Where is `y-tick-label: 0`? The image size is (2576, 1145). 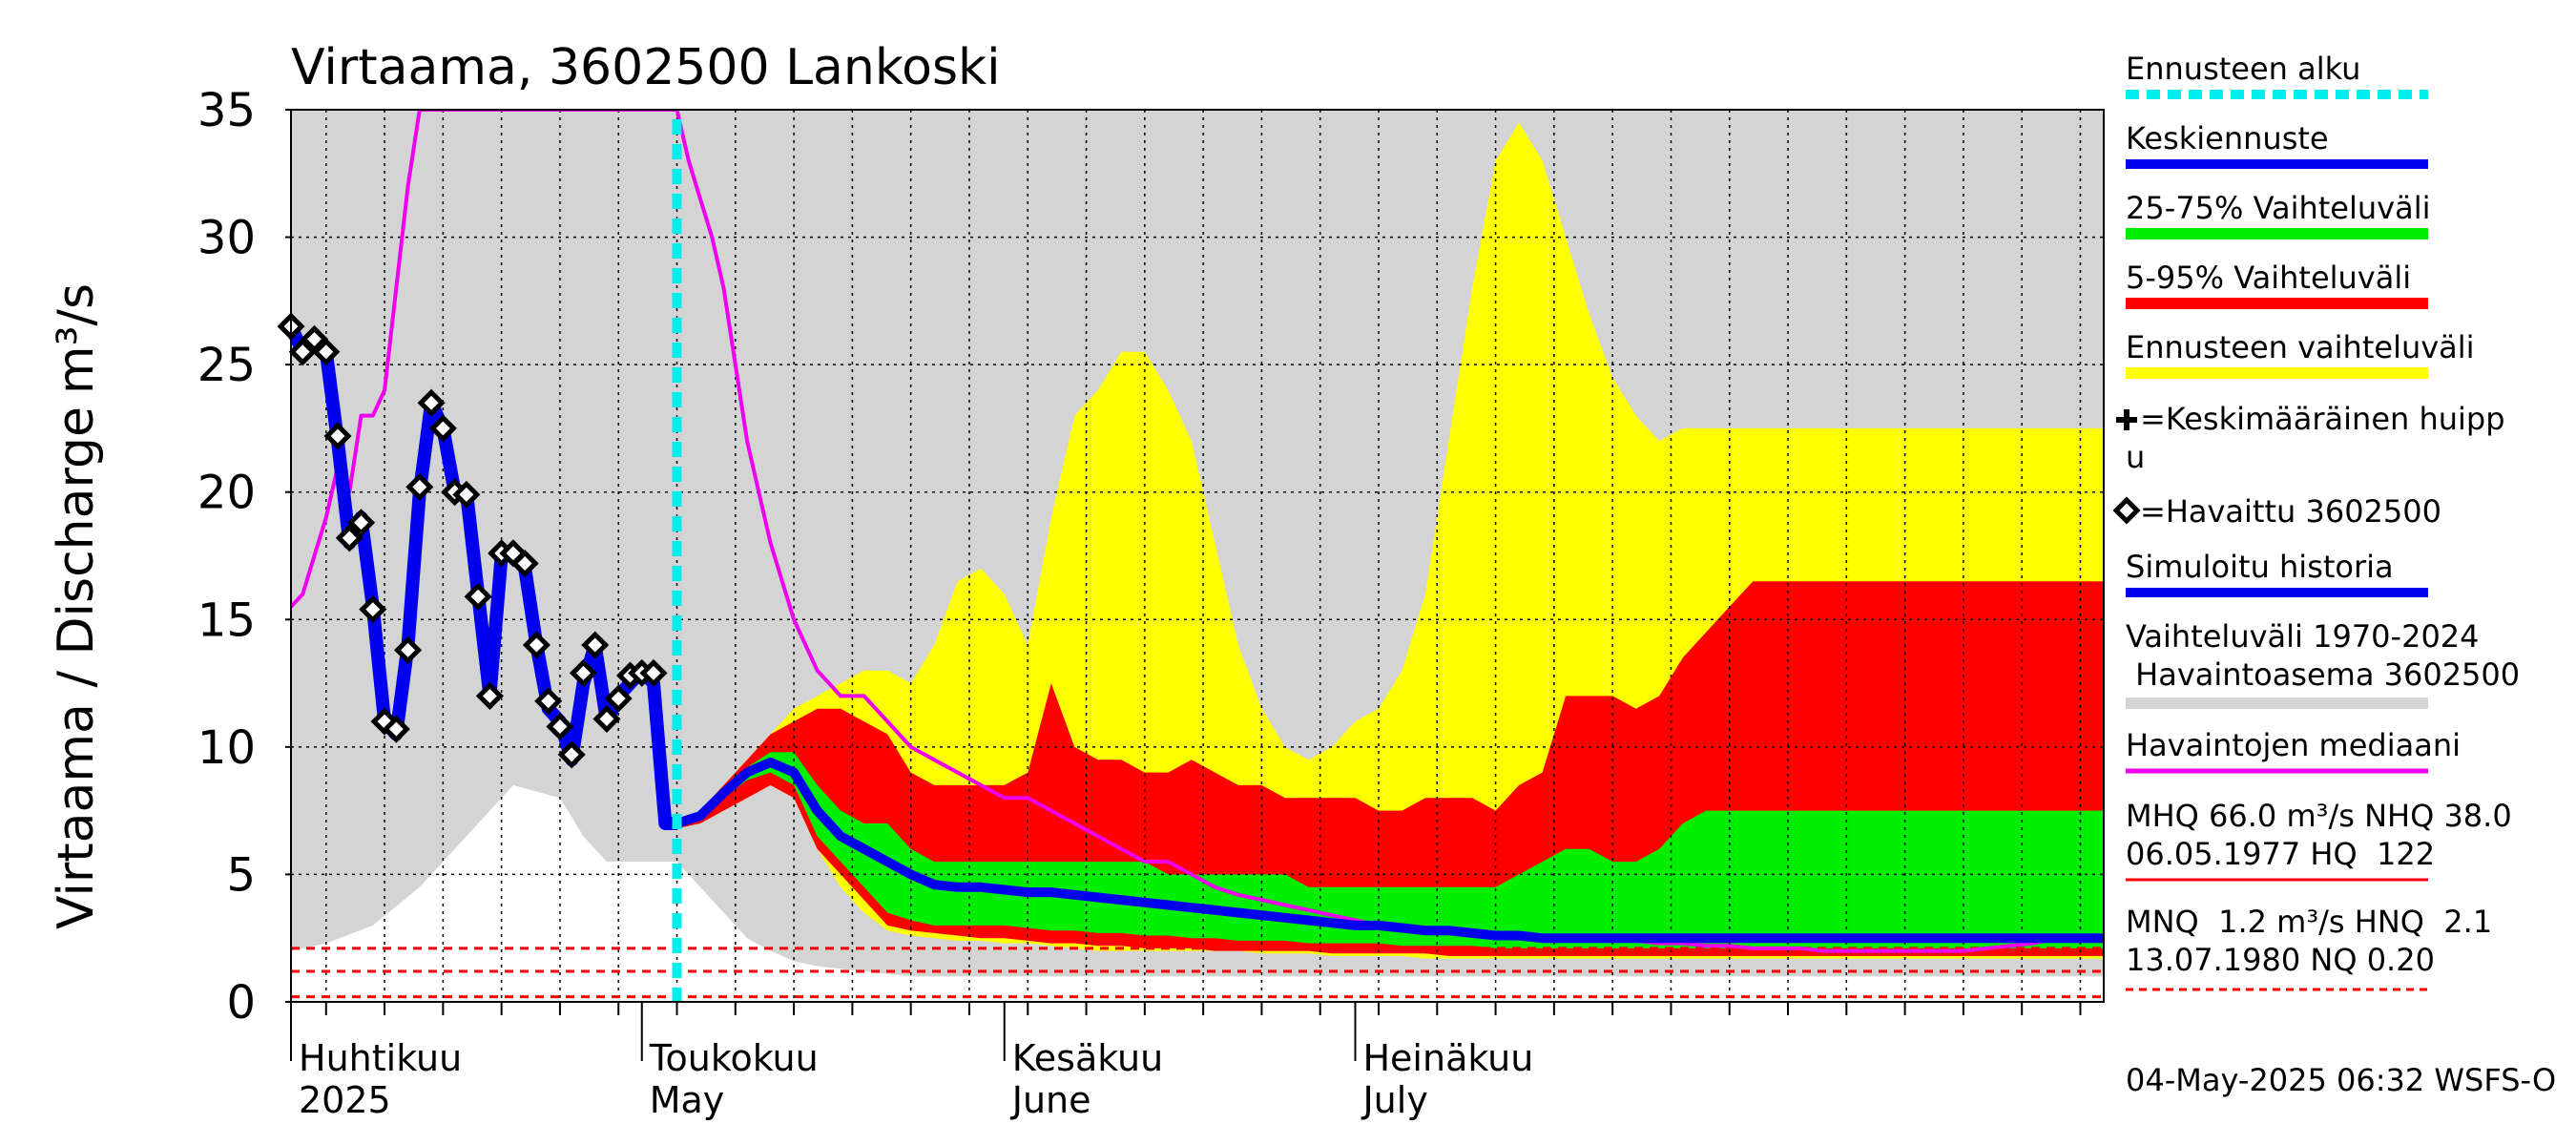 y-tick-label: 0 is located at coordinates (241, 1003).